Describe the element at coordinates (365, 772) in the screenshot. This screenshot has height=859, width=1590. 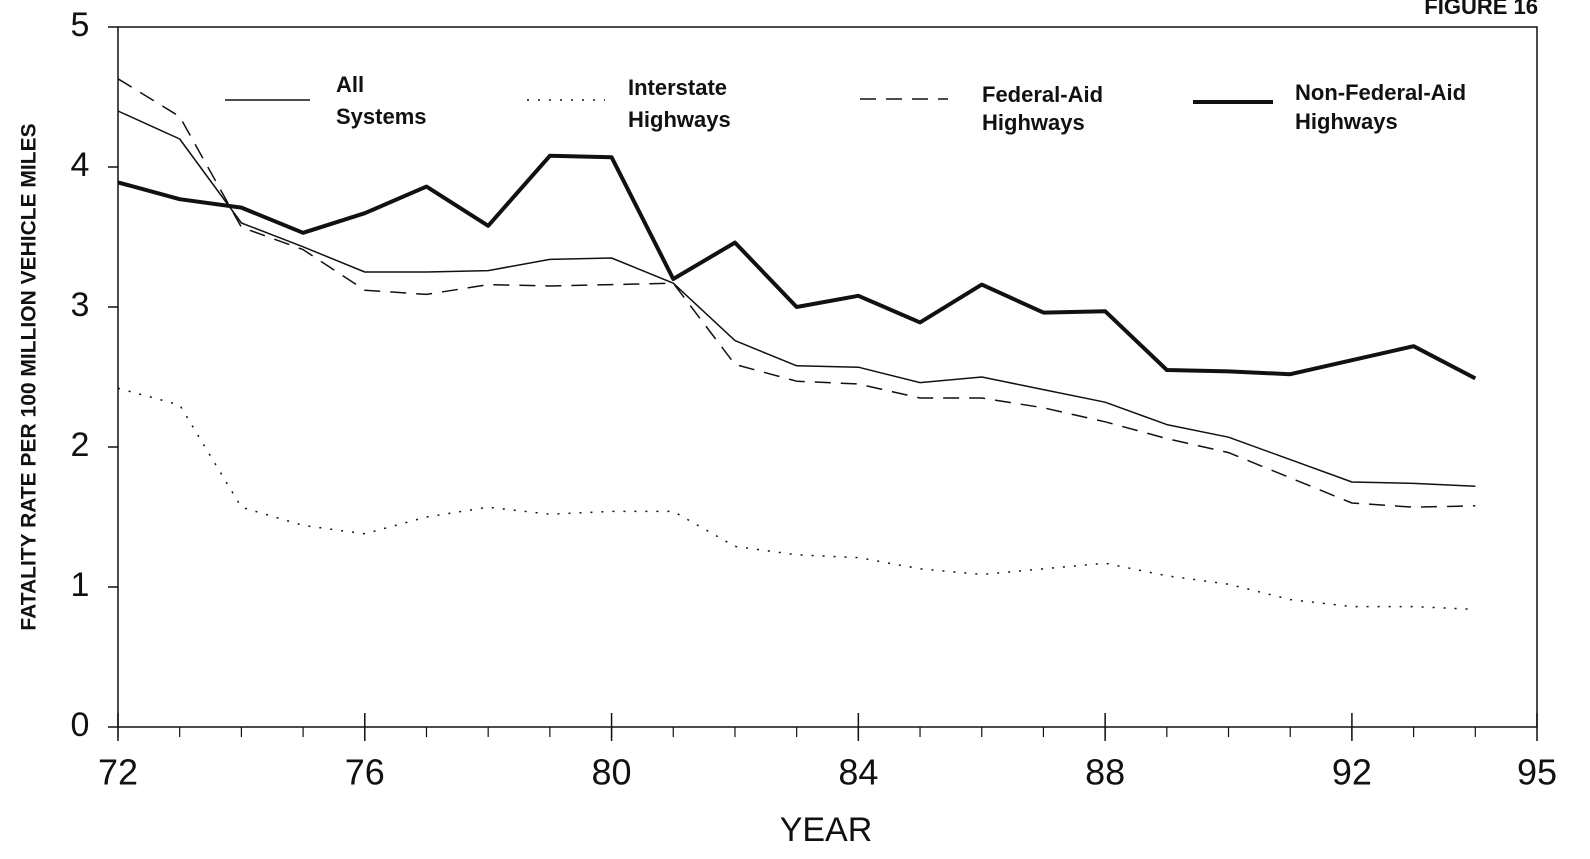
I see `x-tick-label: 76` at that location.